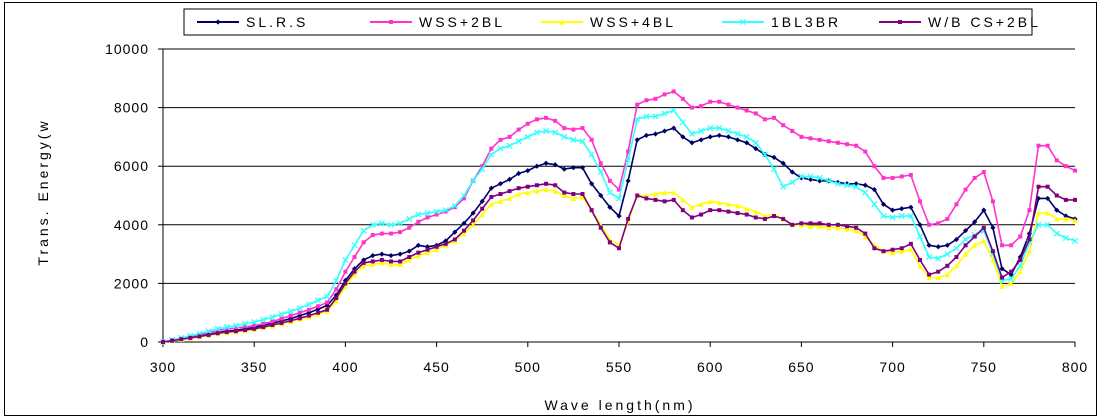 This screenshot has height=419, width=1101. Describe the element at coordinates (131, 108) in the screenshot. I see `y-tick-label: 8000` at that location.